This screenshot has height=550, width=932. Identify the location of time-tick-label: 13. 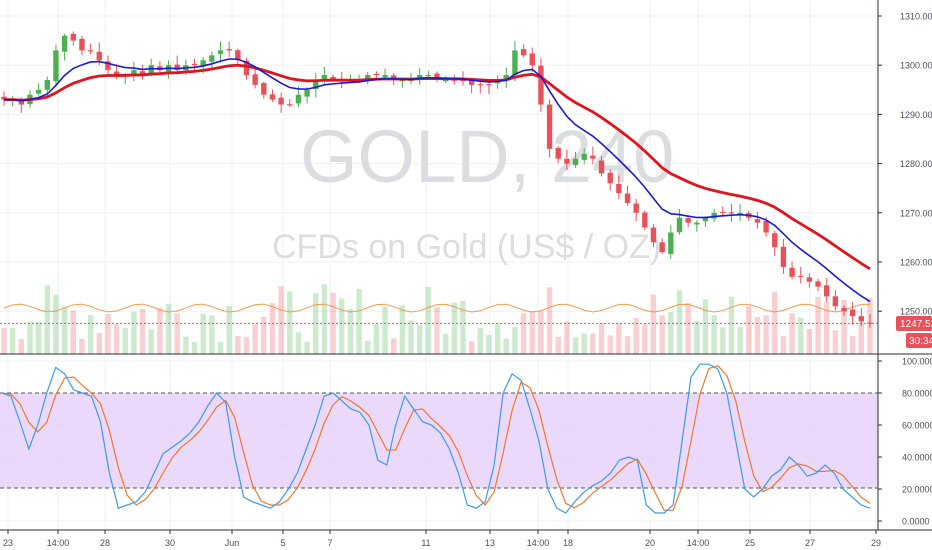
(490, 543).